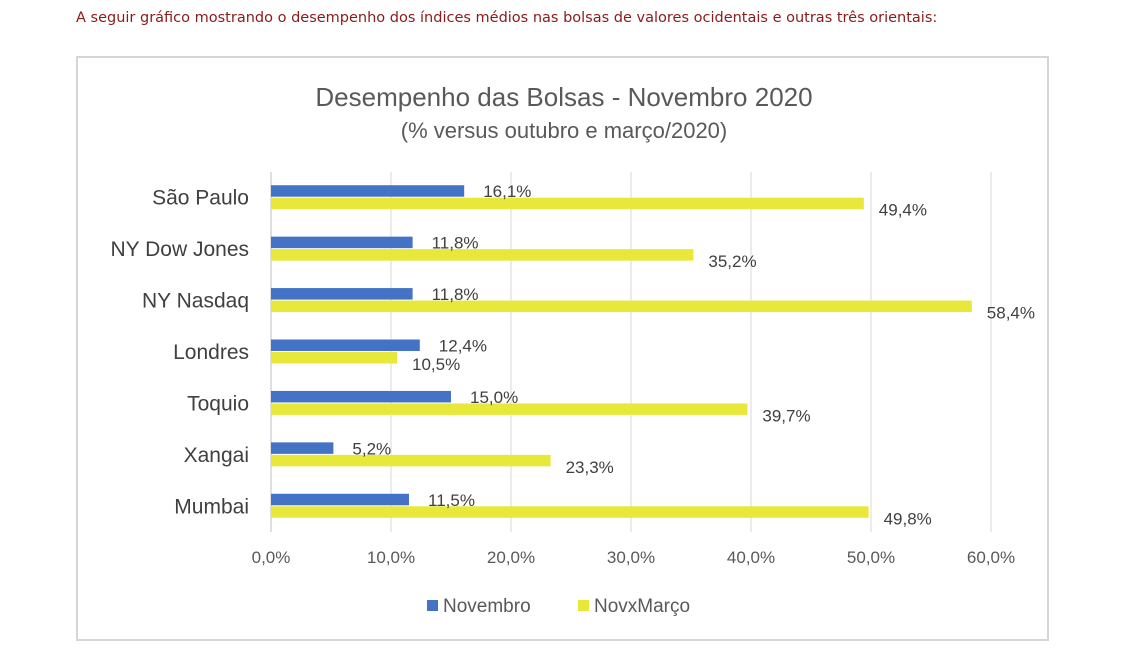 This screenshot has width=1121, height=663. Describe the element at coordinates (511, 557) in the screenshot. I see `x-tick-label: 20,0%` at that location.